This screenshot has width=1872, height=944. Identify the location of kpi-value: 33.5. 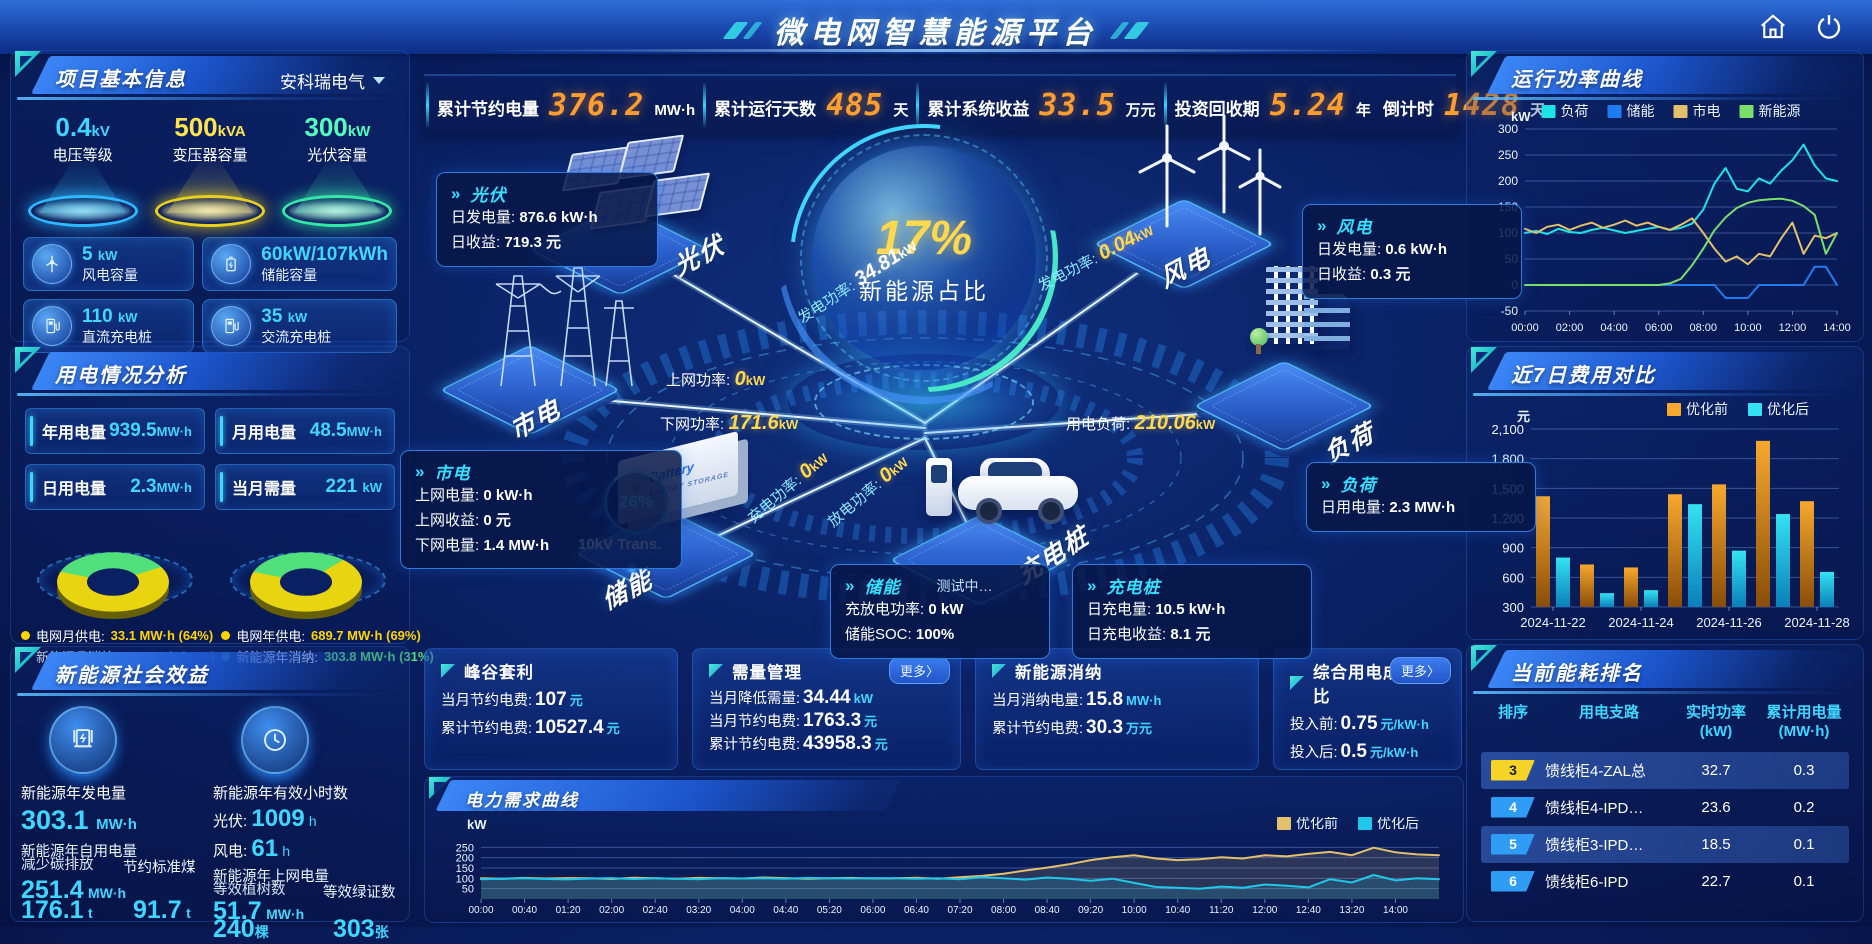
(1077, 105).